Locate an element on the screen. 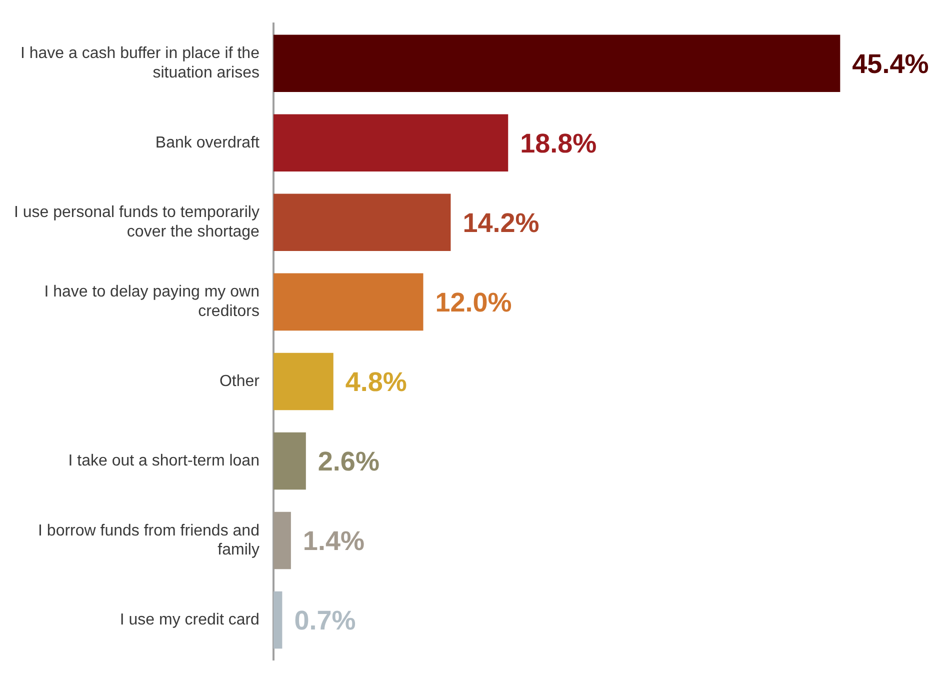 This screenshot has height=693, width=945. data-label: 14.2% is located at coordinates (501, 223).